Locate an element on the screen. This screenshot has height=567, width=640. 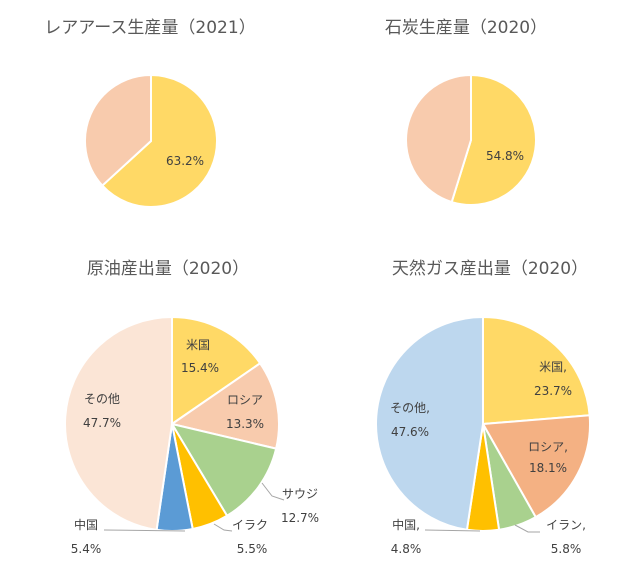
chart-title: 原油産出量（2020） is located at coordinates (168, 269).